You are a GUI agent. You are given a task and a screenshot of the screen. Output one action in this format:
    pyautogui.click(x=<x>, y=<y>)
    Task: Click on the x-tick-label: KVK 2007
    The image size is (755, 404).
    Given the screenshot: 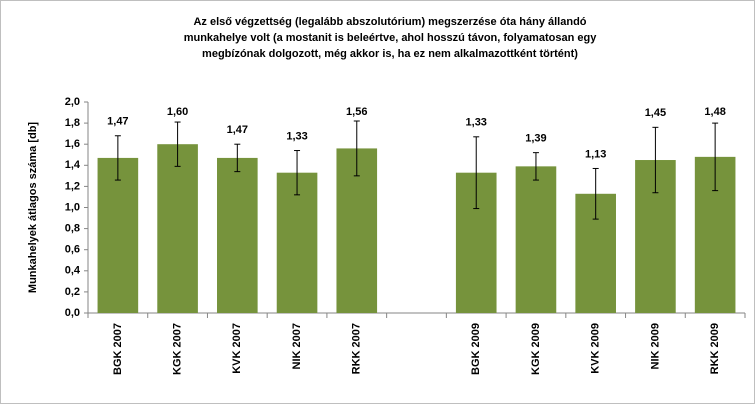 What is the action you would take?
    pyautogui.click(x=237, y=348)
    